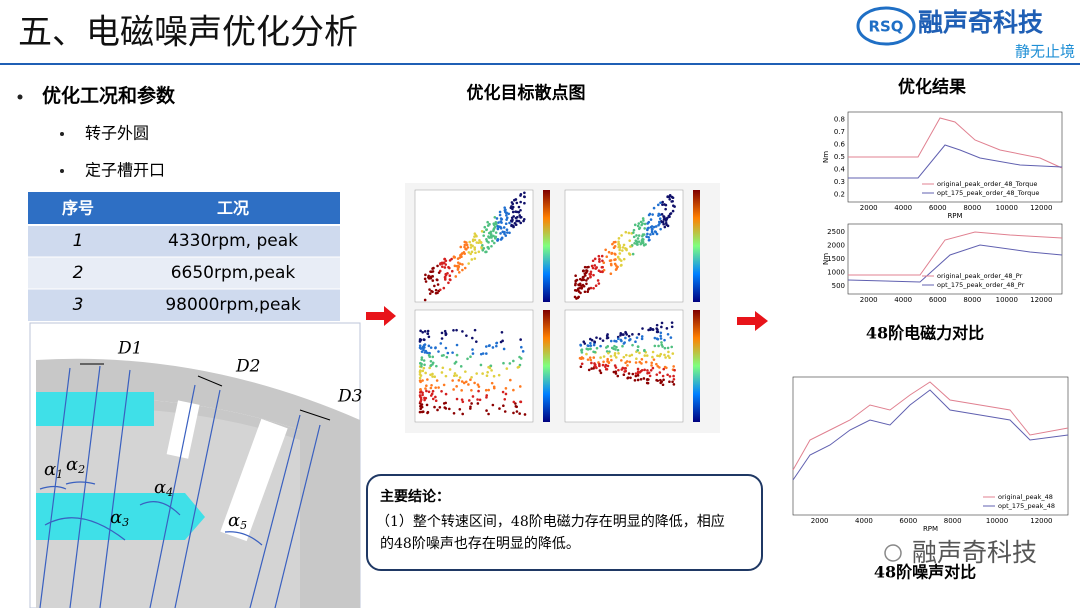  What do you see at coordinates (839, 120) in the screenshot?
I see `y-tick-label: 0.8` at bounding box center [839, 120].